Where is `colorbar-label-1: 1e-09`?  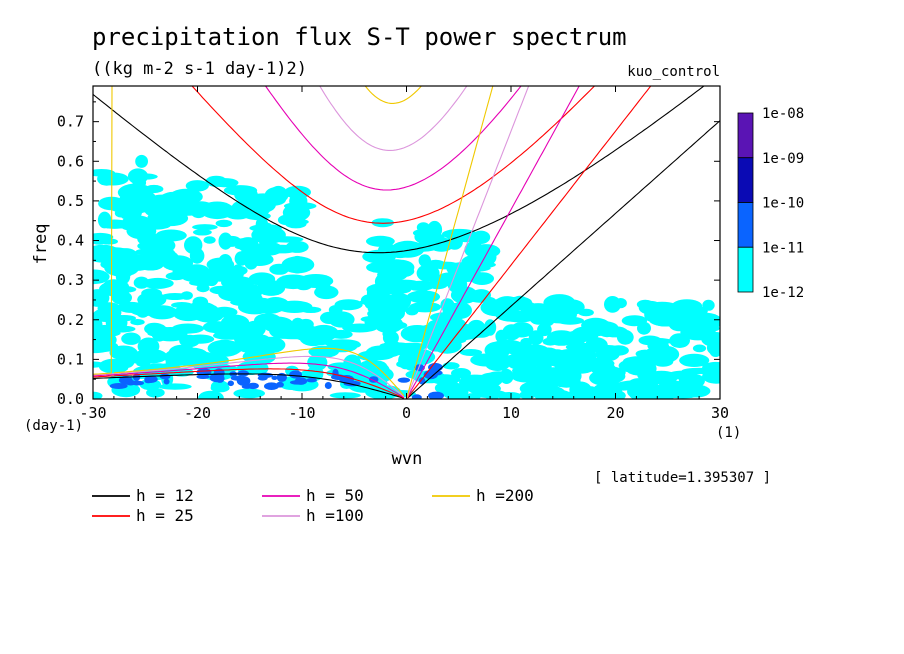
colorbar-label-1: 1e-09 is located at coordinates (783, 159).